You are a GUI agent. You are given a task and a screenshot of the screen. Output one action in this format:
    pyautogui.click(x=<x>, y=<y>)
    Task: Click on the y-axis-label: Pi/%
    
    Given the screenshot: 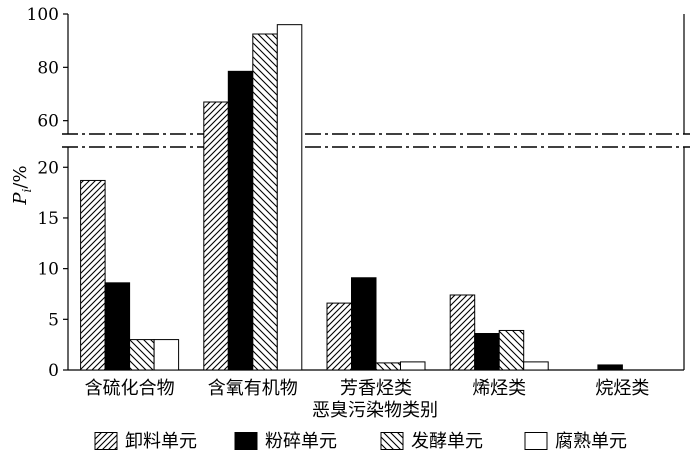 What is the action you would take?
    pyautogui.click(x=22, y=185)
    